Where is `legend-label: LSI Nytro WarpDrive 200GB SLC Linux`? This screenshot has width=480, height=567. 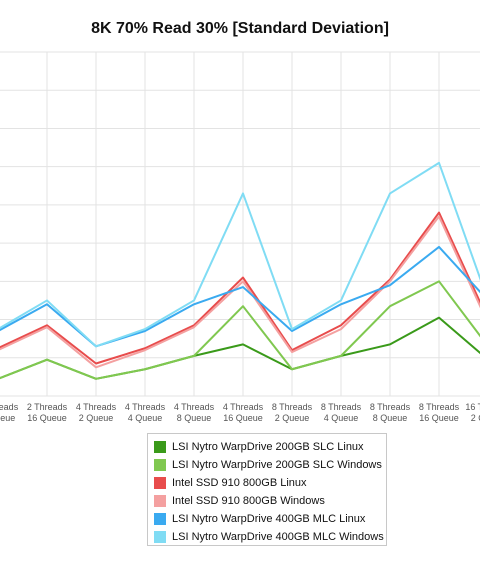 legend-label: LSI Nytro WarpDrive 200GB SLC Linux is located at coordinates (268, 447).